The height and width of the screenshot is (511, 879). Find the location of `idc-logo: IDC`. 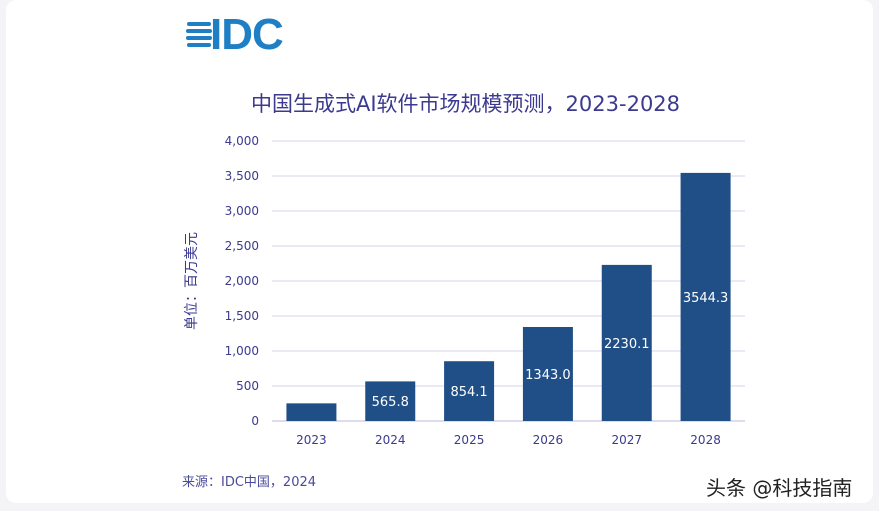

idc-logo: IDC is located at coordinates (247, 34).